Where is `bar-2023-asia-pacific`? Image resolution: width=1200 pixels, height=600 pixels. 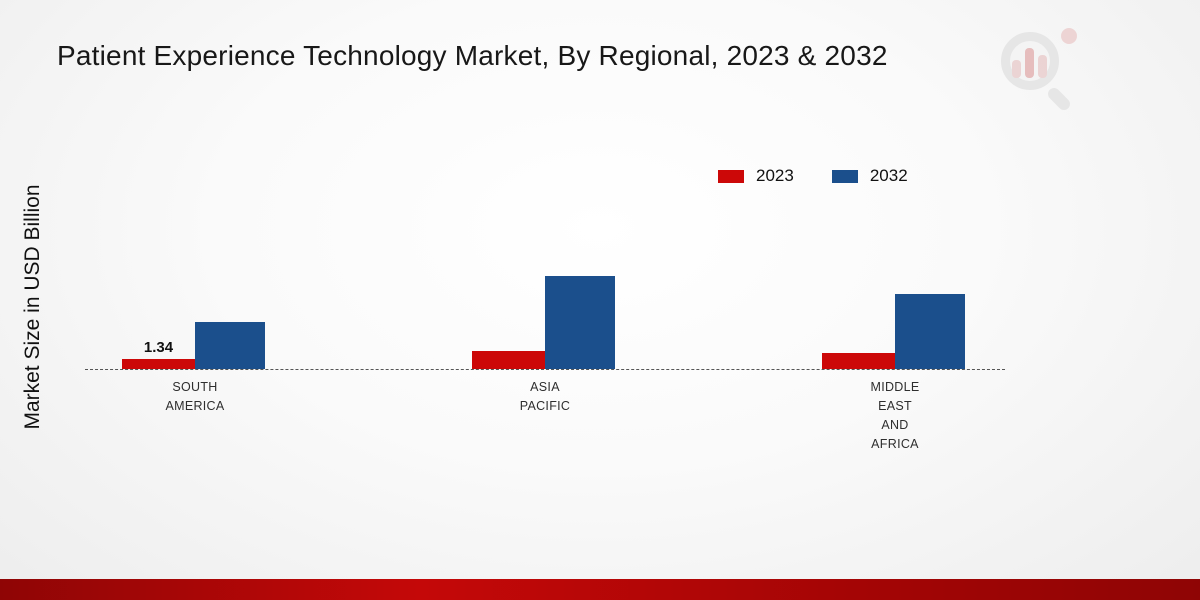 bar-2023-asia-pacific is located at coordinates (508, 360).